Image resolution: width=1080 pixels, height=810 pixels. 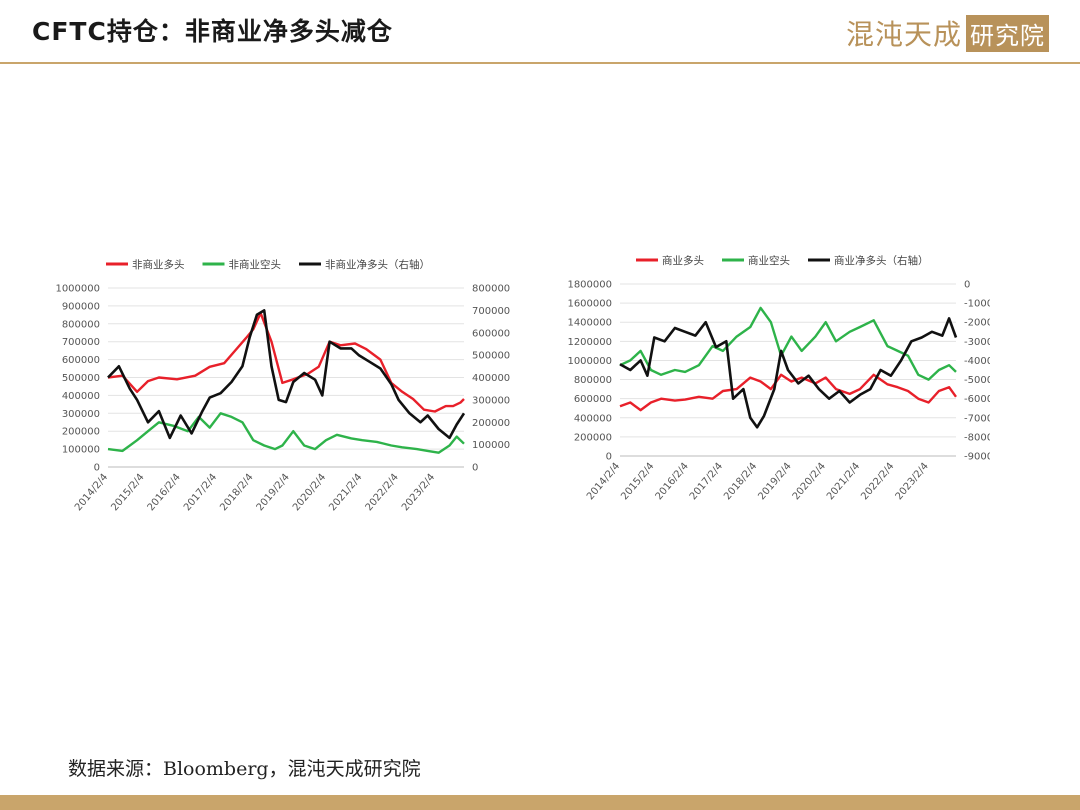 I want to click on y-right-tick-label: 300000, so click(x=491, y=400).